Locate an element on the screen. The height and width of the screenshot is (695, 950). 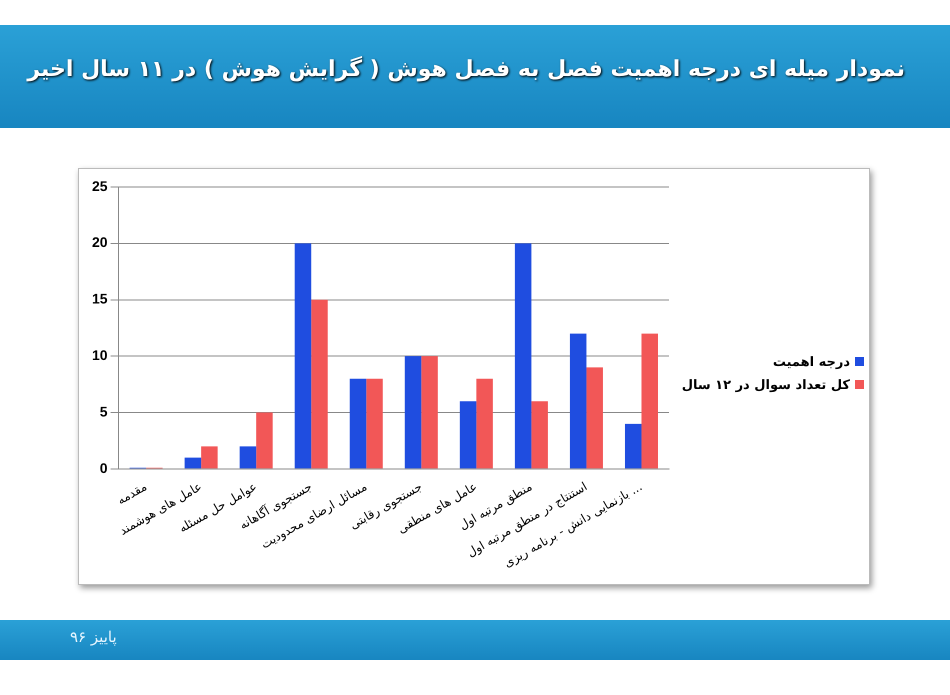
y-tick-label: 20 is located at coordinates (100, 242).